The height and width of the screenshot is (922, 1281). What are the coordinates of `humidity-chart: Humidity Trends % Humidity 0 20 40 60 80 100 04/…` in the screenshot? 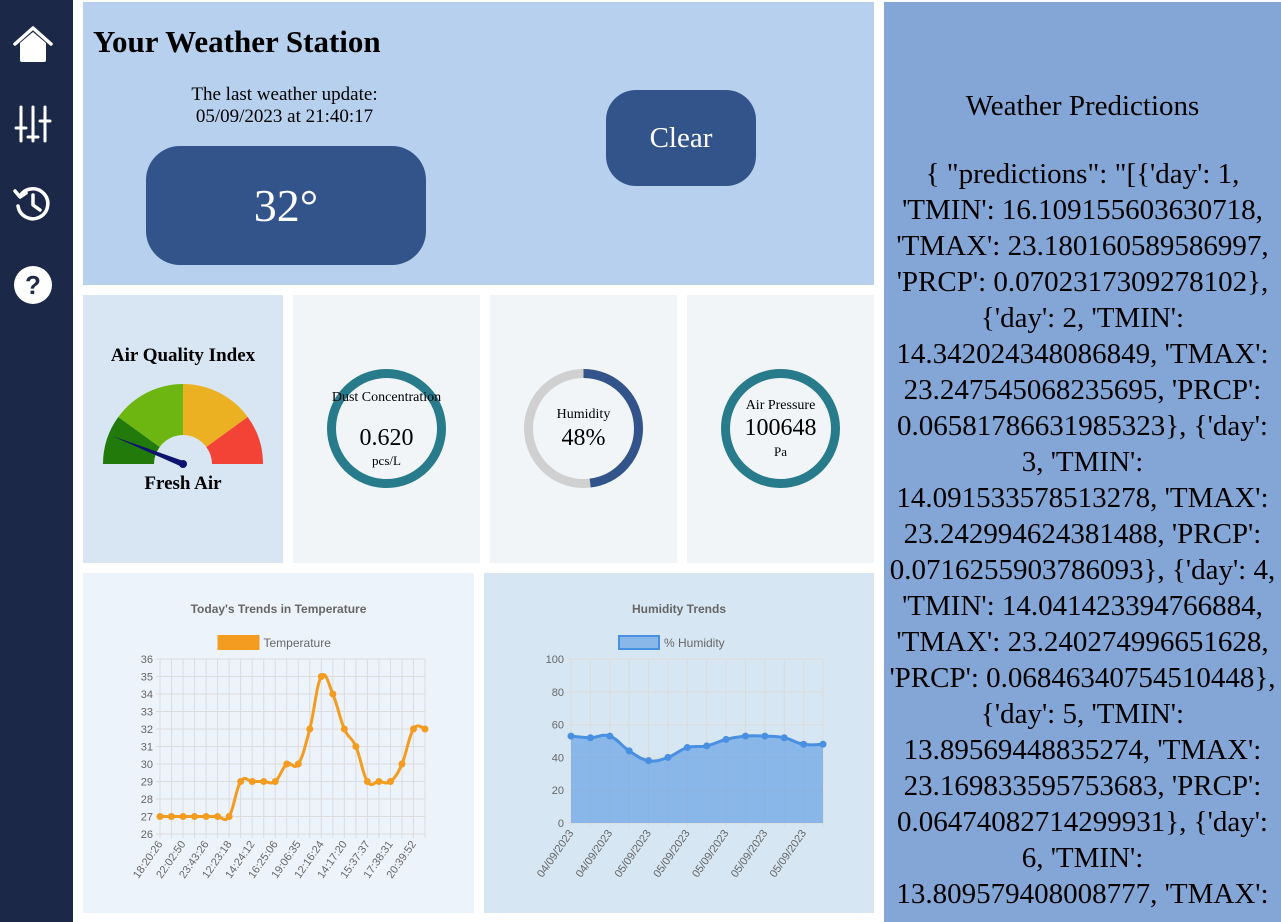 It's located at (681, 741).